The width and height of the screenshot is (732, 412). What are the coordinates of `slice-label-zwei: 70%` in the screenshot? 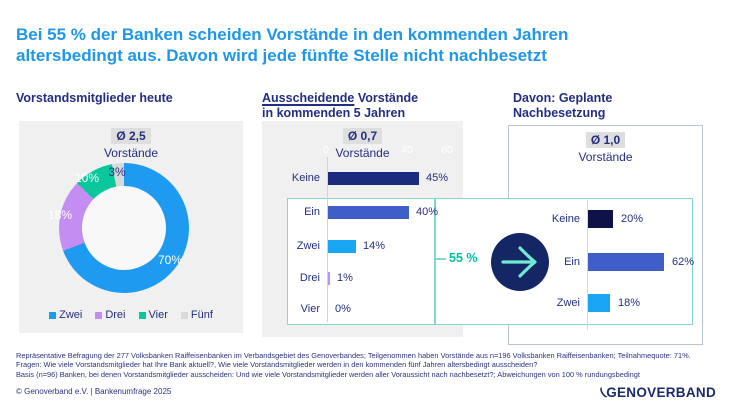 It's located at (170, 260).